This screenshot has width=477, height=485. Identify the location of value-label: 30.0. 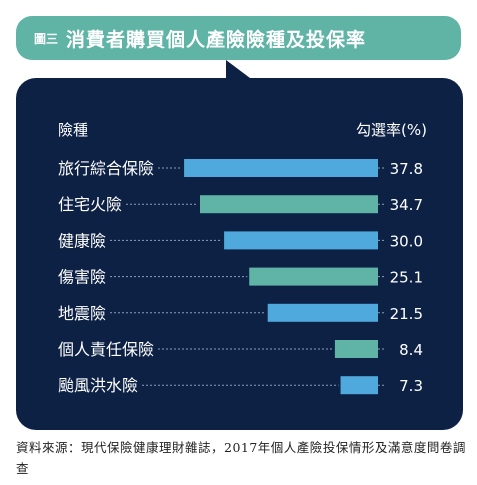
(406, 241).